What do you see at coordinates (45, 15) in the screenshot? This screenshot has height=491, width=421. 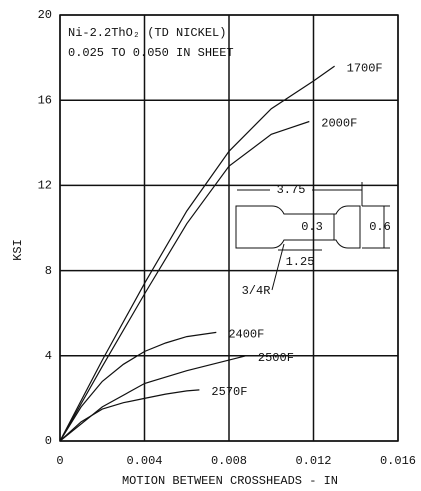 I see `y-tick-label: 20` at bounding box center [45, 15].